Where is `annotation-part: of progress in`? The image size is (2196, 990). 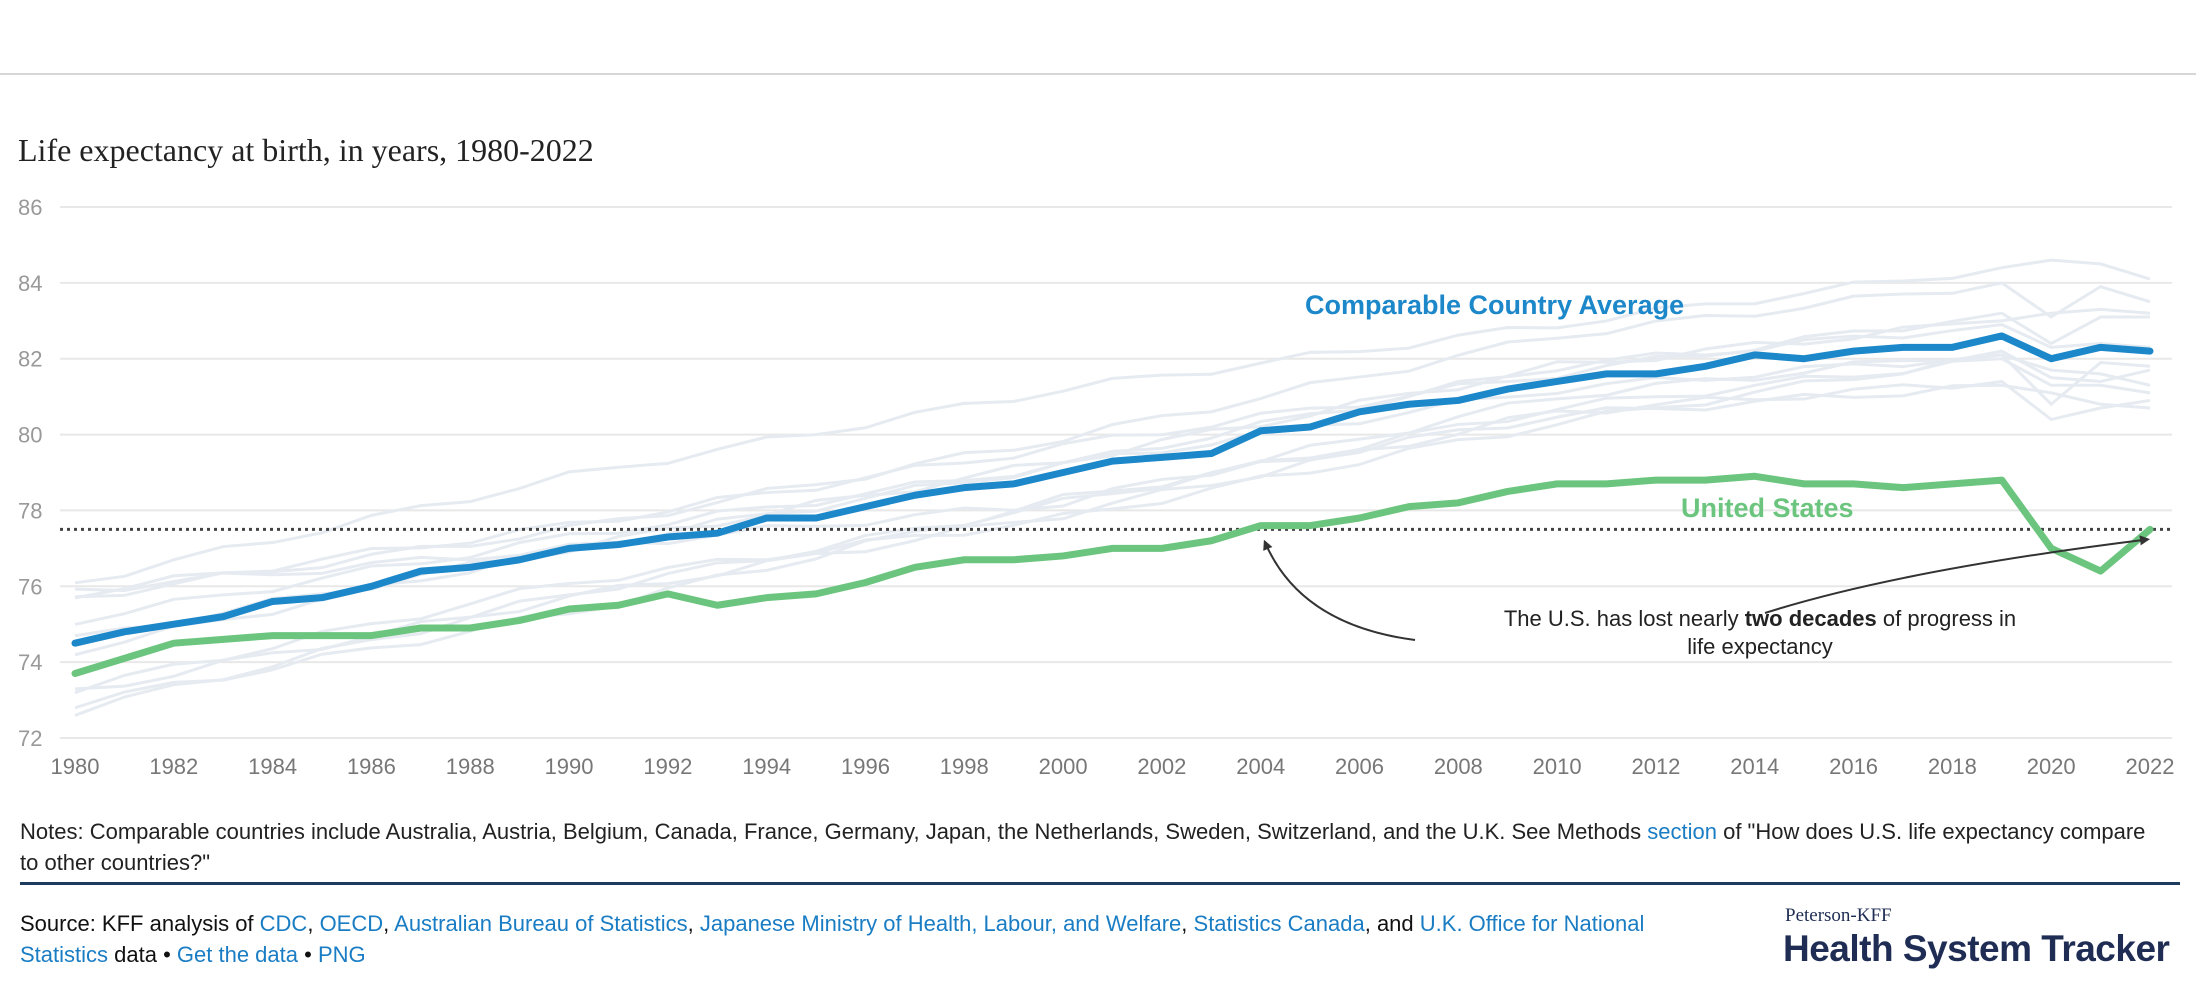 annotation-part: of progress in is located at coordinates (1946, 618).